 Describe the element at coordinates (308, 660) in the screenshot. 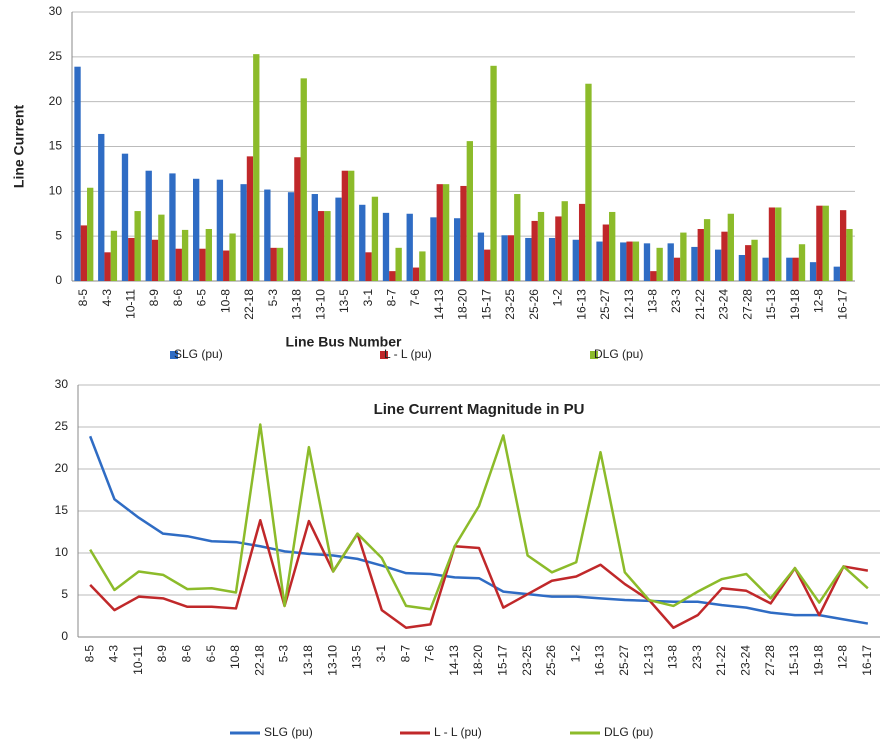

I see `x-tick-label: 13-18` at that location.